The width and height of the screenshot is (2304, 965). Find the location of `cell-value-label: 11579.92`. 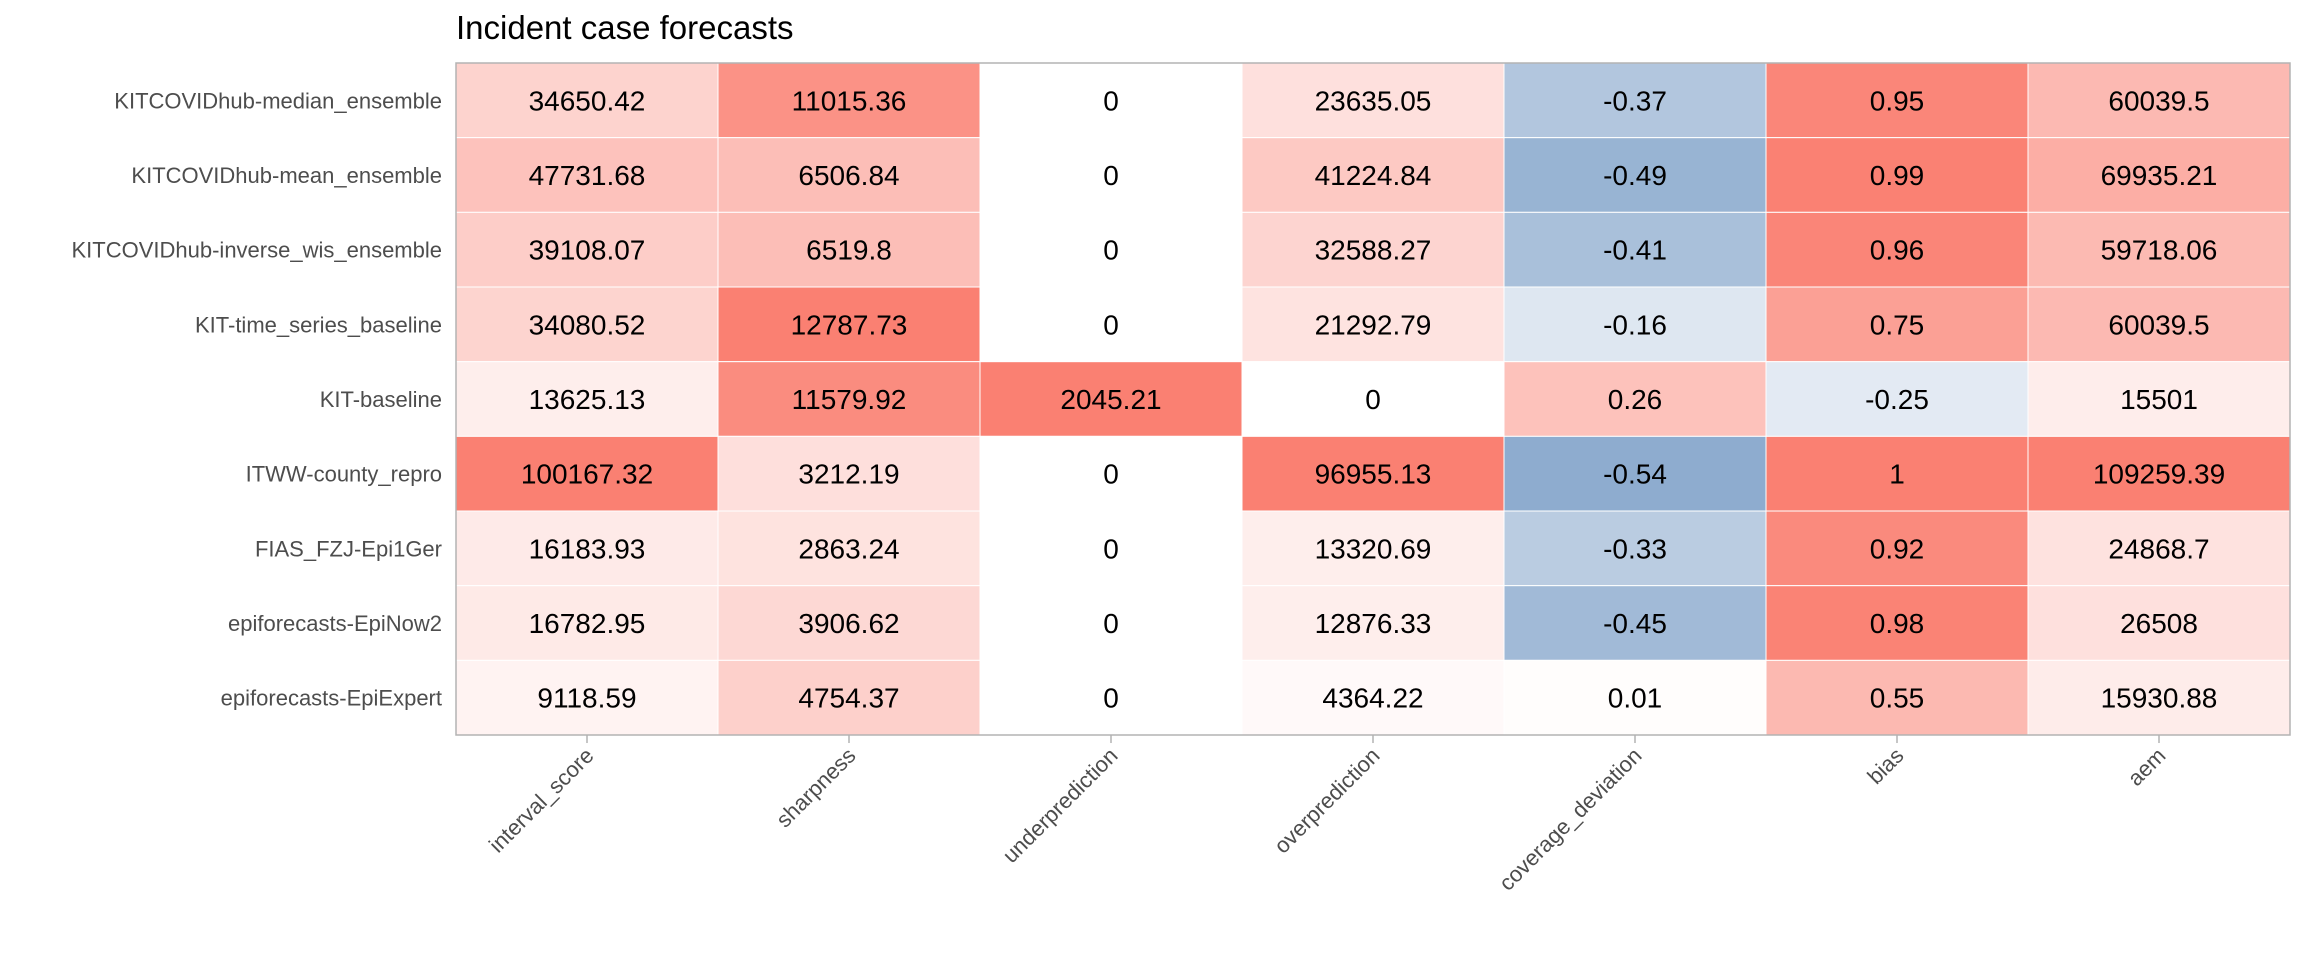

cell-value-label: 11579.92 is located at coordinates (849, 399).